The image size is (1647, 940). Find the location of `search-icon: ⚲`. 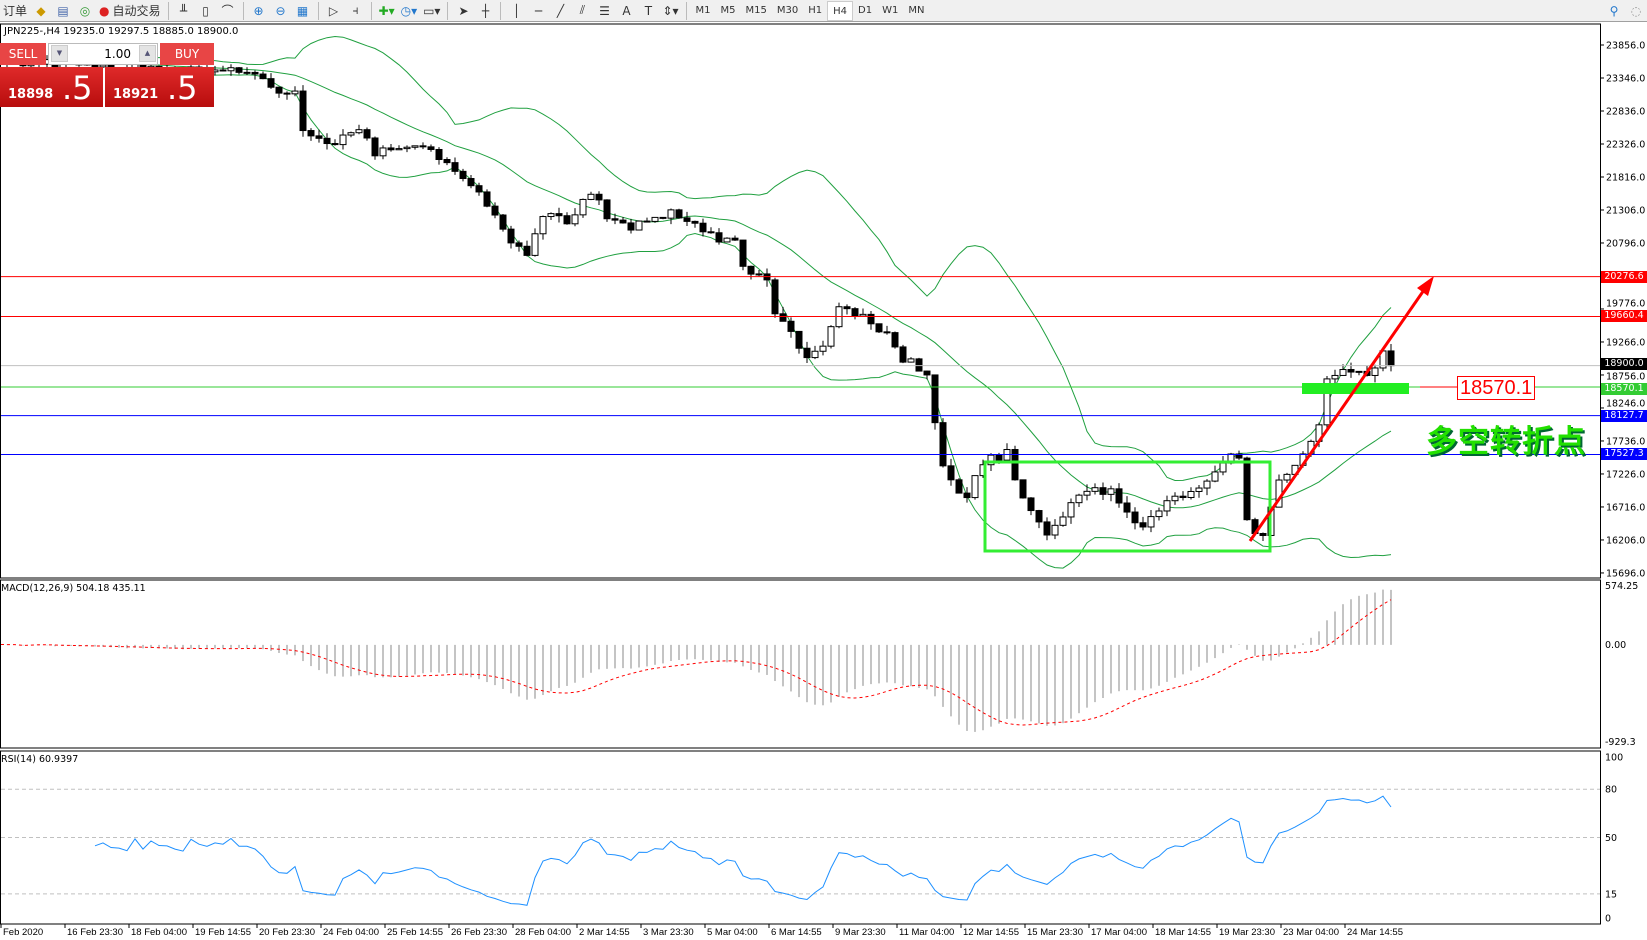

search-icon: ⚲ is located at coordinates (1614, 10).